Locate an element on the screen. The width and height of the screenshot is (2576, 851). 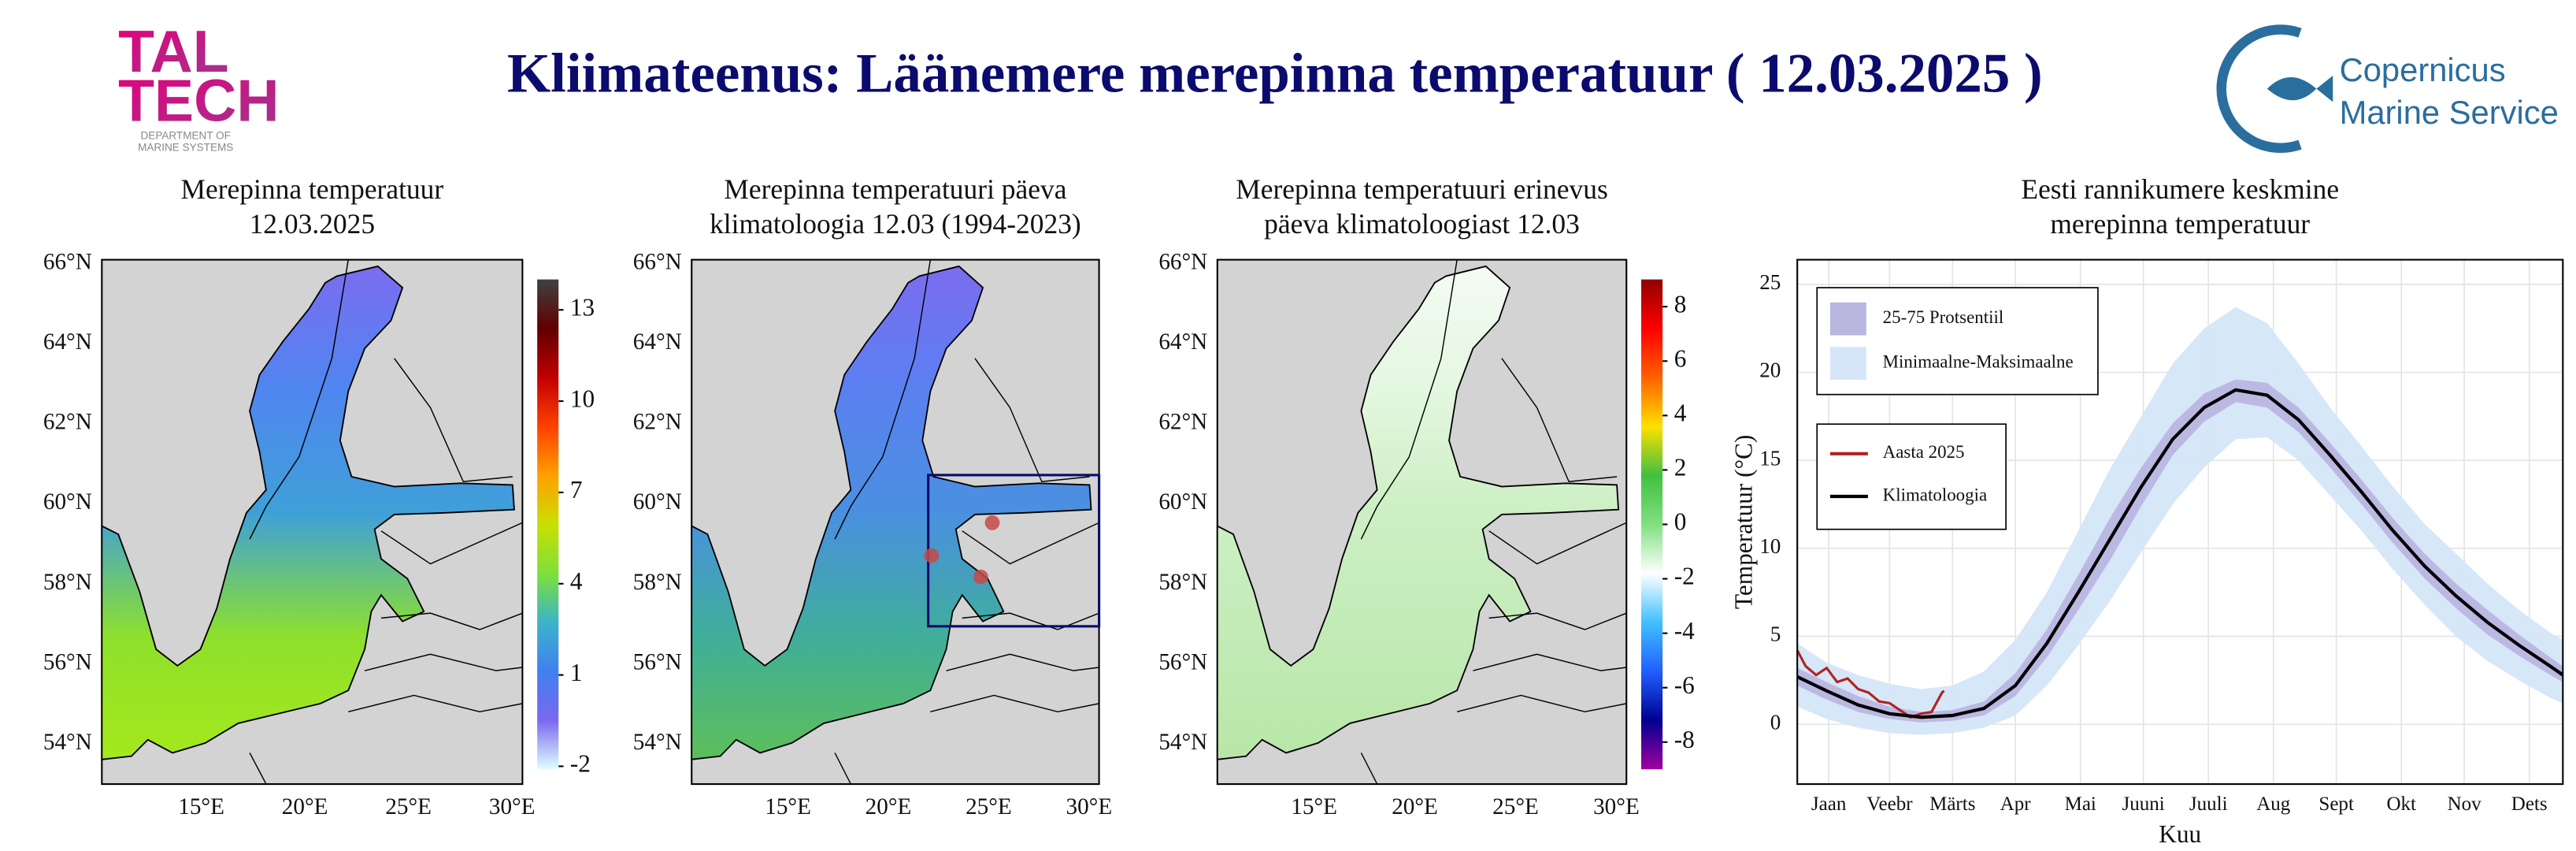
y-tick-label: 20 is located at coordinates (1770, 371).